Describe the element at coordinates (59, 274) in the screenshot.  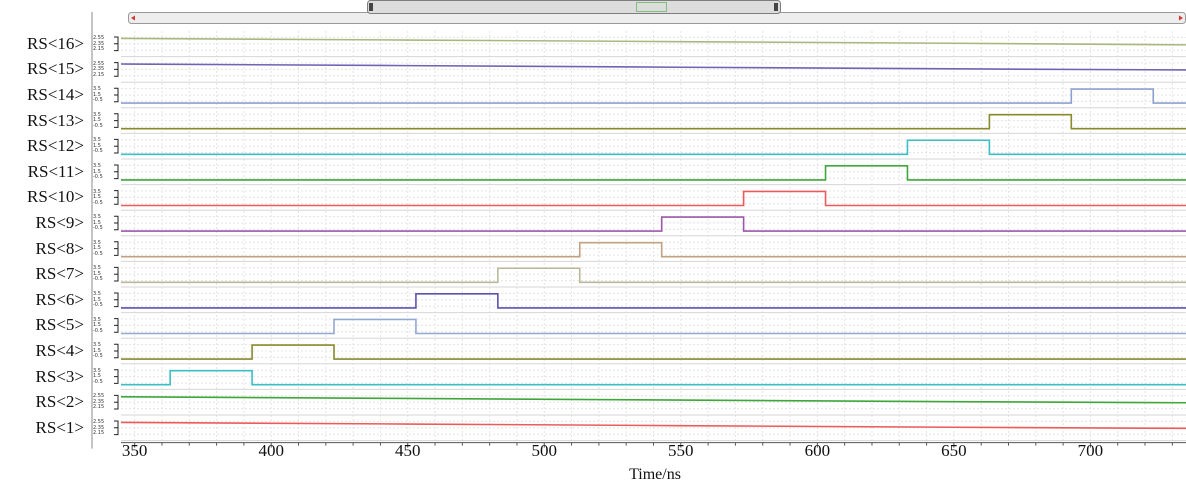
I see `row-label: RS<7>` at that location.